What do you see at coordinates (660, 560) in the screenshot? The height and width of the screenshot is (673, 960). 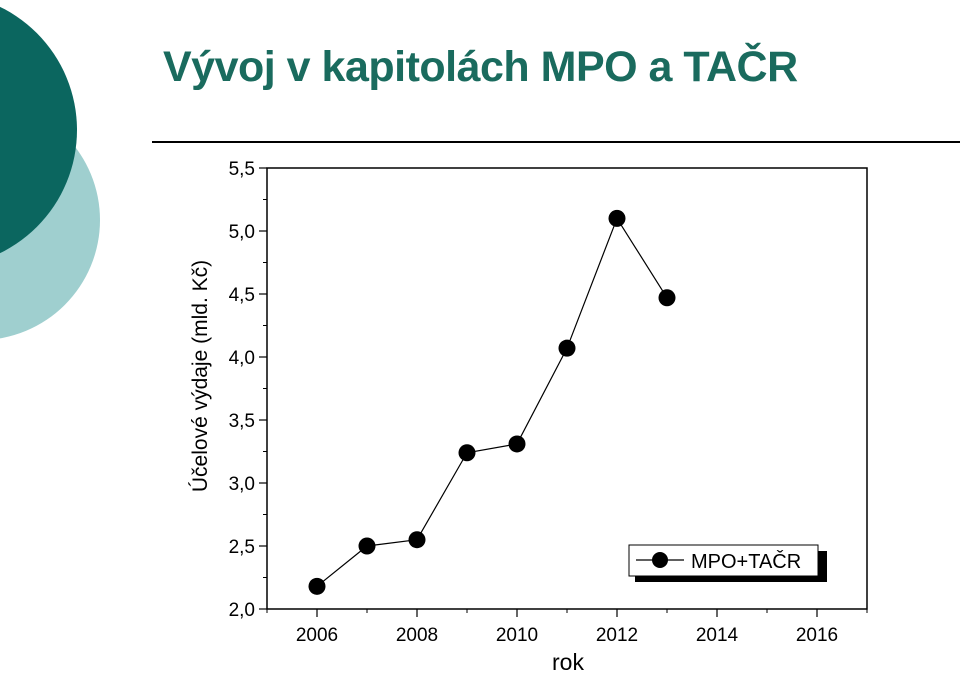 I see `legend-marker` at bounding box center [660, 560].